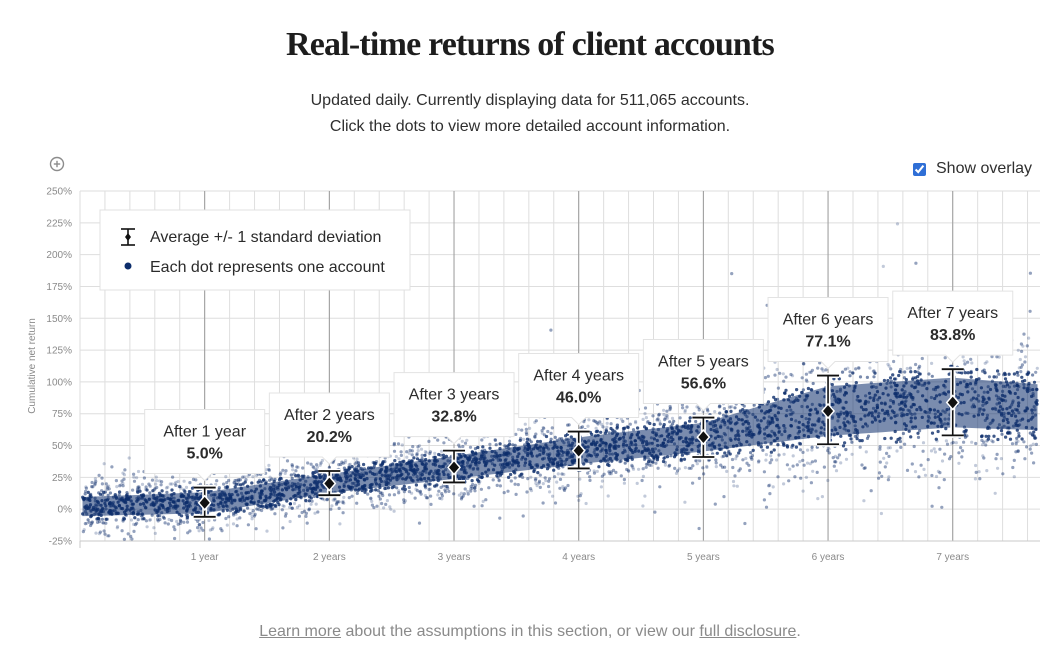 This screenshot has width=1052, height=652. Describe the element at coordinates (919, 169) in the screenshot. I see `show-overlay-checkbox` at that location.